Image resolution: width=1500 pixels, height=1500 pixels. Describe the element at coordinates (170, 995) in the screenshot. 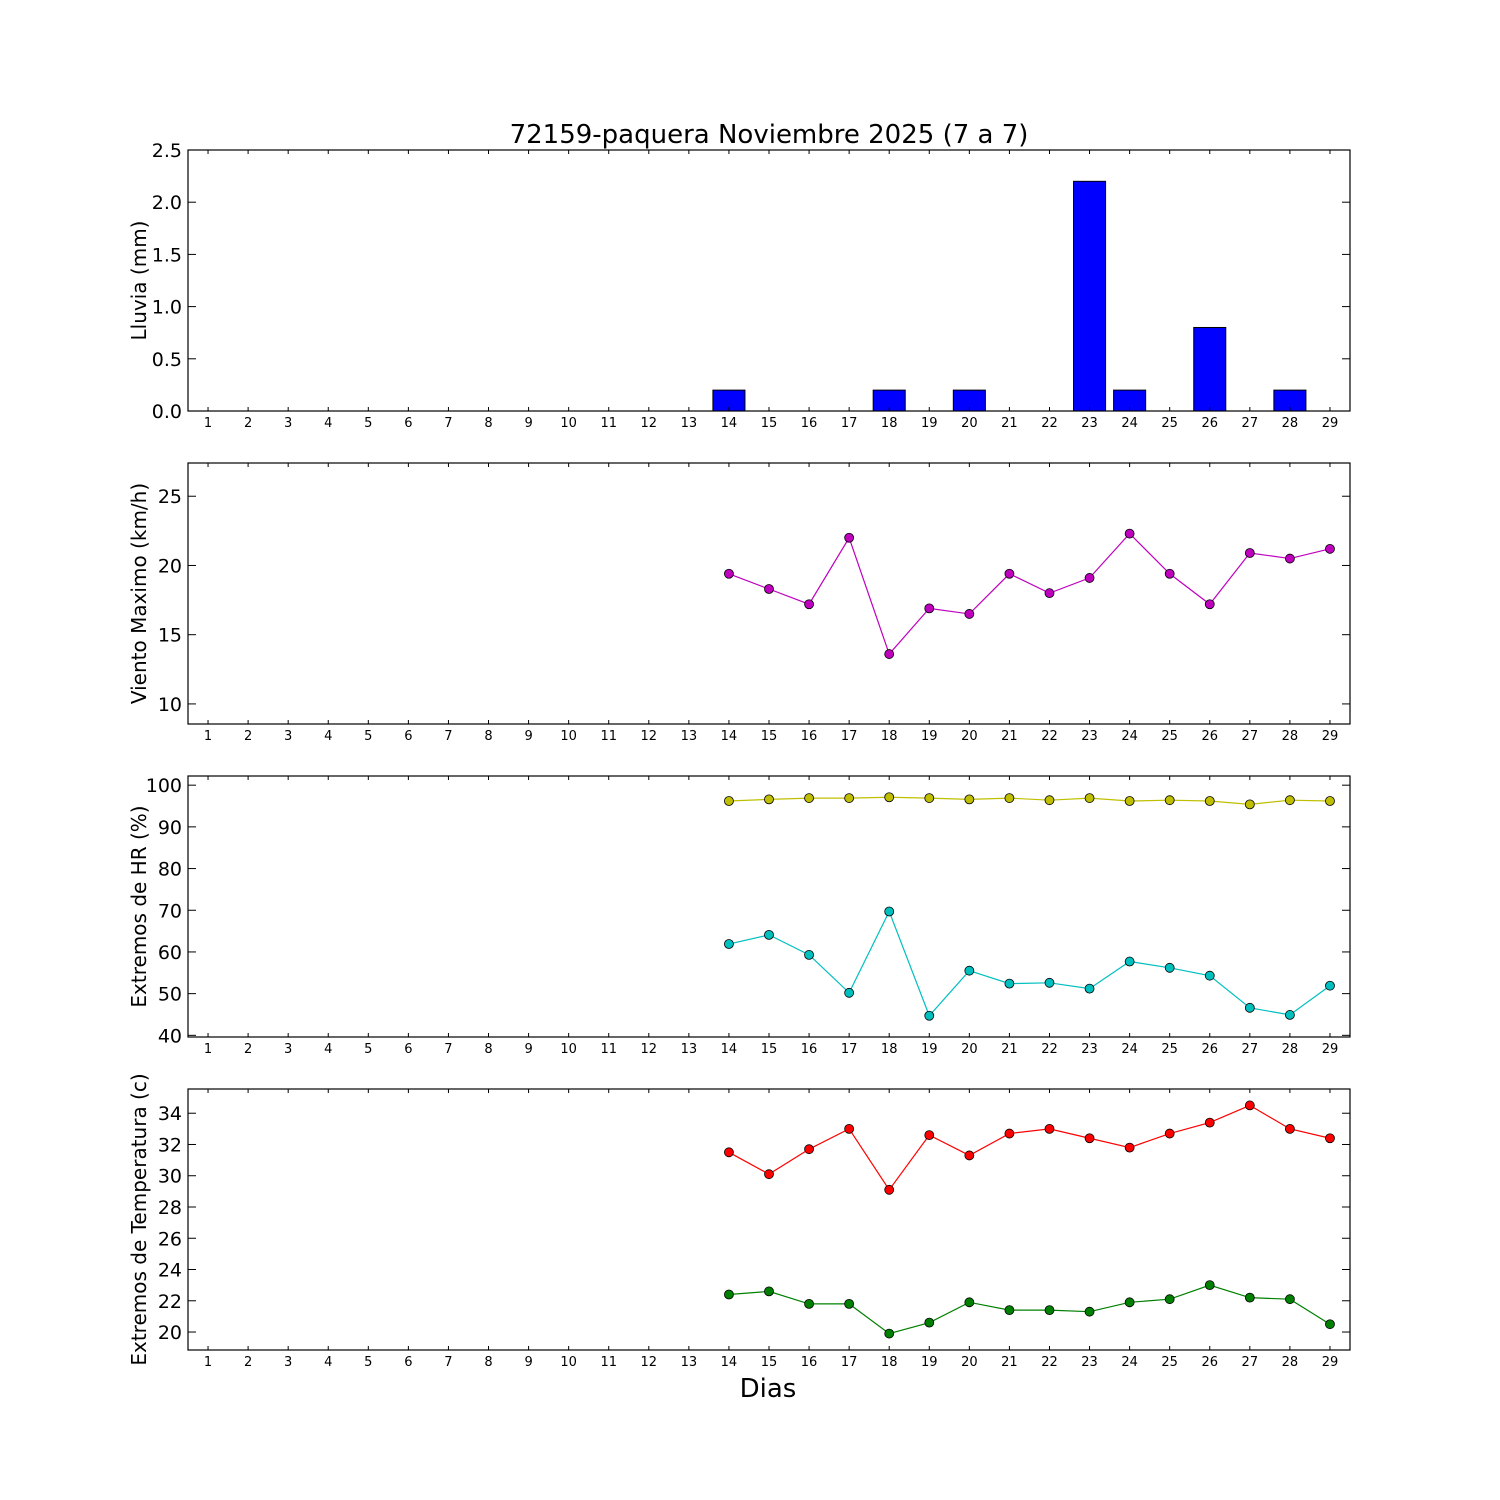

I see `y-tick-label: 50` at that location.